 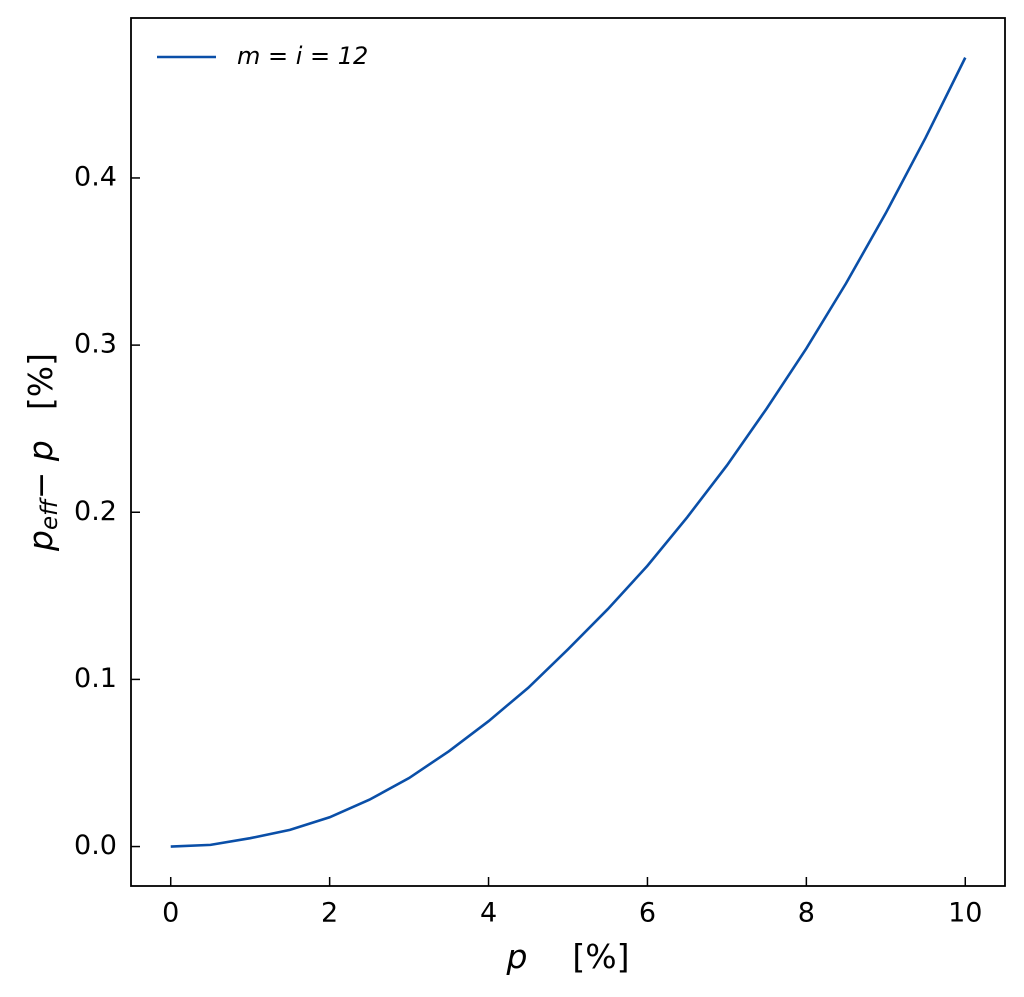 I want to click on y-tick-label: 0.0, so click(x=95, y=845).